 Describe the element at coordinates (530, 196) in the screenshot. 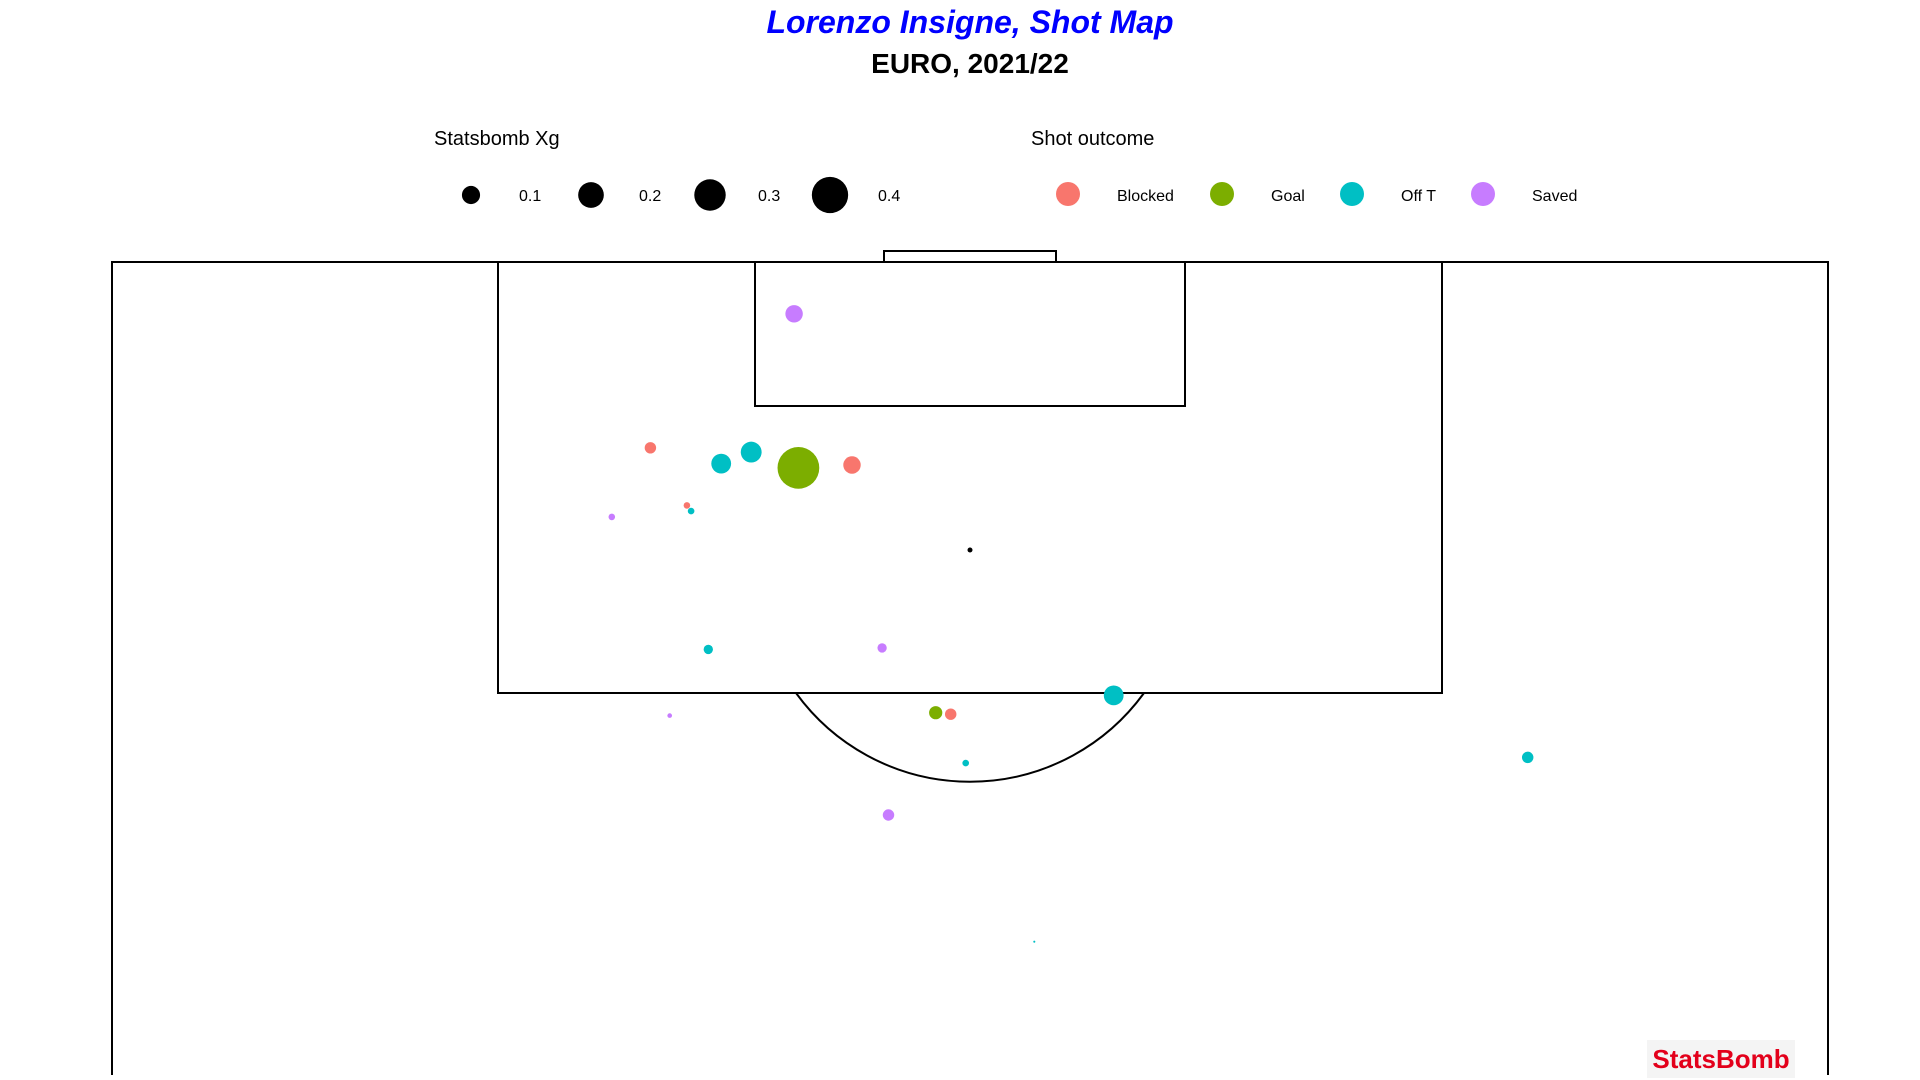

I see `size-legend-label: 0.1` at that location.